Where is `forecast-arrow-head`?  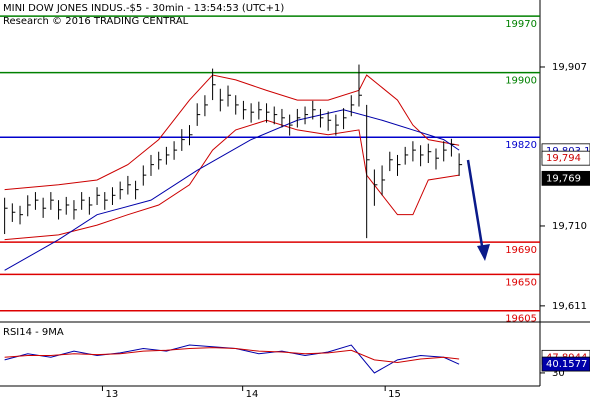 forecast-arrow-head is located at coordinates (483, 252).